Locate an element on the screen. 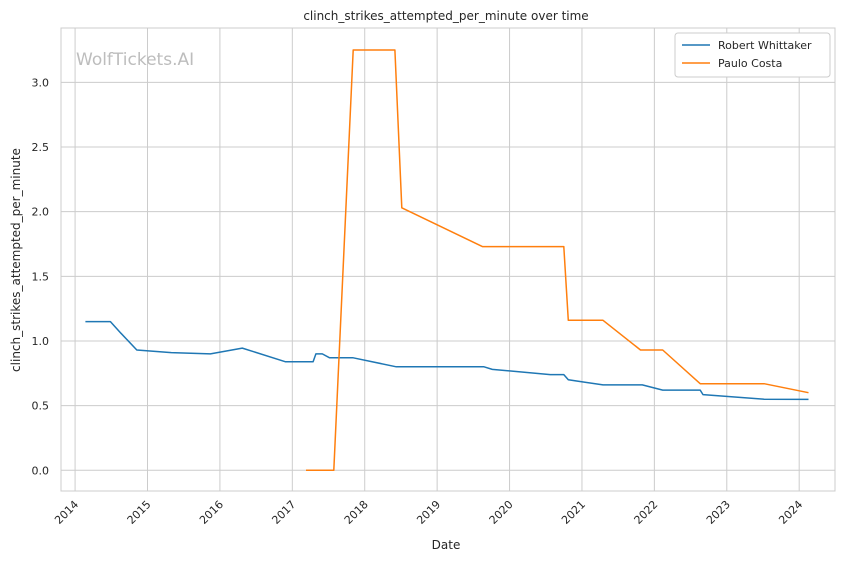  y-tick-labels: 0.0 0.5 1.0 1.5 2.0 2.5 3.0 is located at coordinates (41, 276).